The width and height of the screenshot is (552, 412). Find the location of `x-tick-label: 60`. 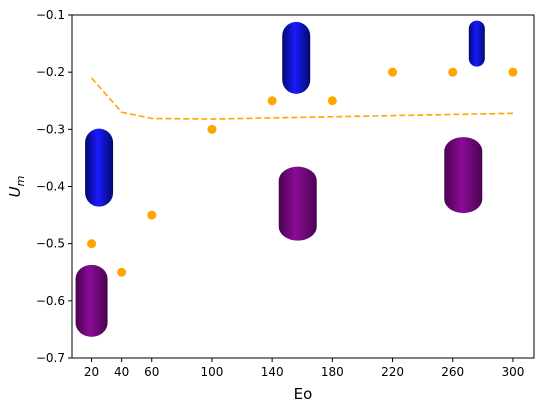

x-tick-label: 60 is located at coordinates (151, 372).